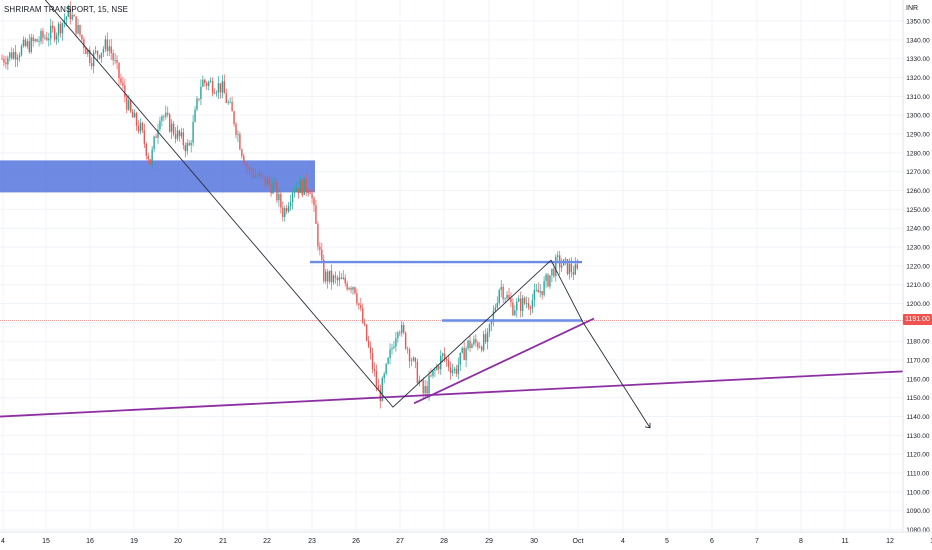  What do you see at coordinates (918, 97) in the screenshot?
I see `price-tick-label: 1310.00` at bounding box center [918, 97].